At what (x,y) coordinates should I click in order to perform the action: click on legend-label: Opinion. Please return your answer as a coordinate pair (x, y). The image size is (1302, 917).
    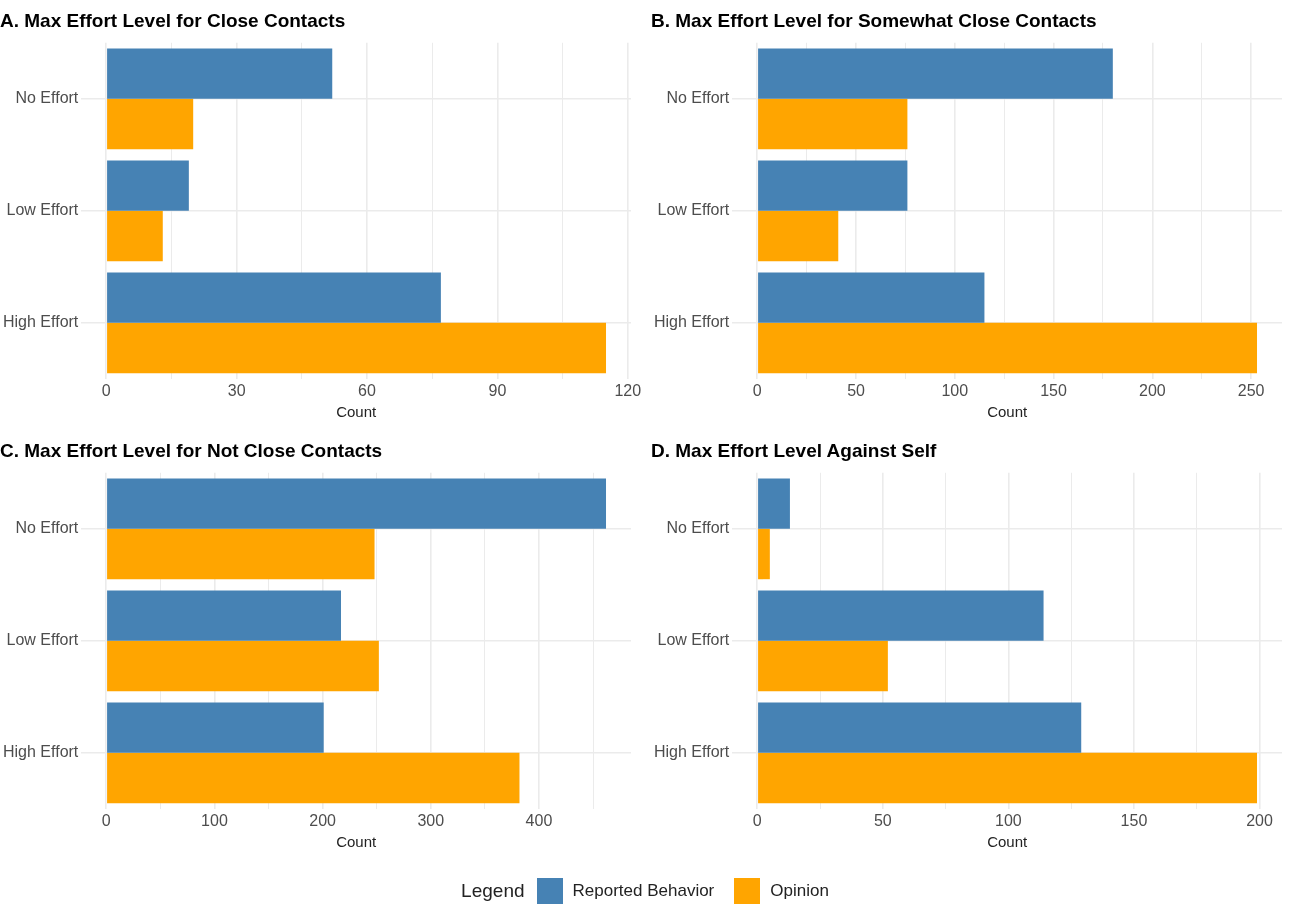
    Looking at the image, I should click on (799, 891).